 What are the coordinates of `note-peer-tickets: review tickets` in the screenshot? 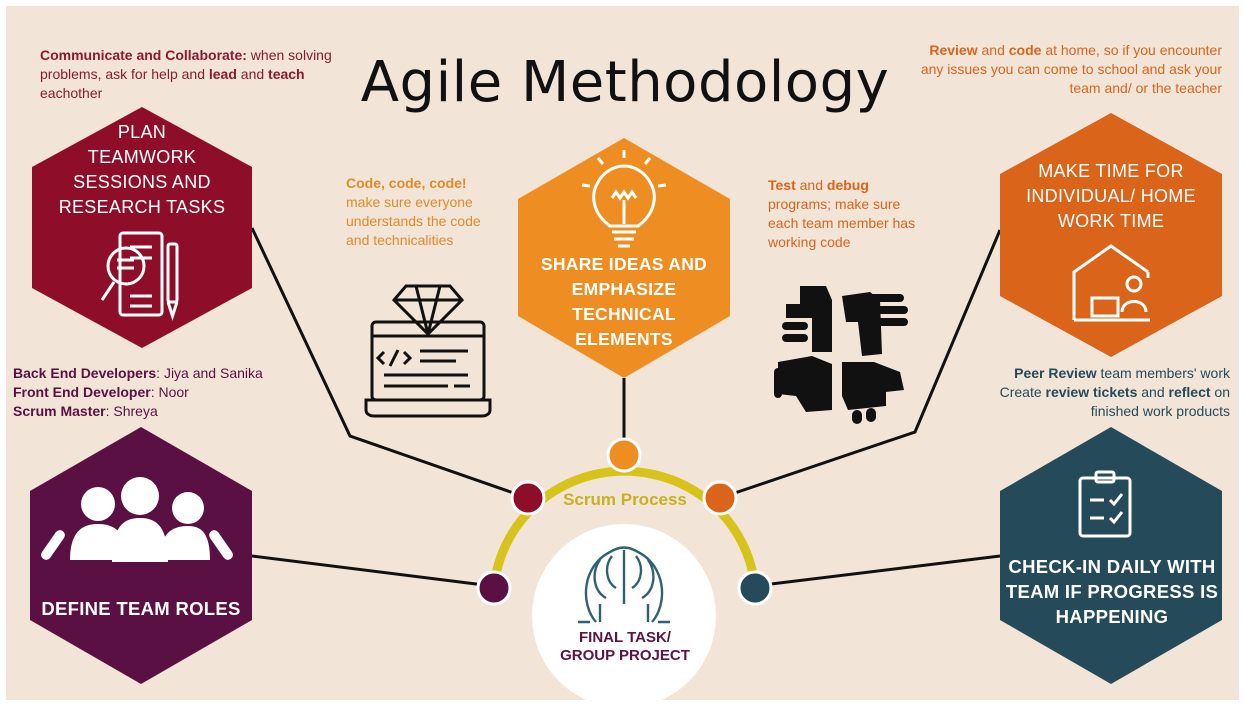 It's located at (1091, 392).